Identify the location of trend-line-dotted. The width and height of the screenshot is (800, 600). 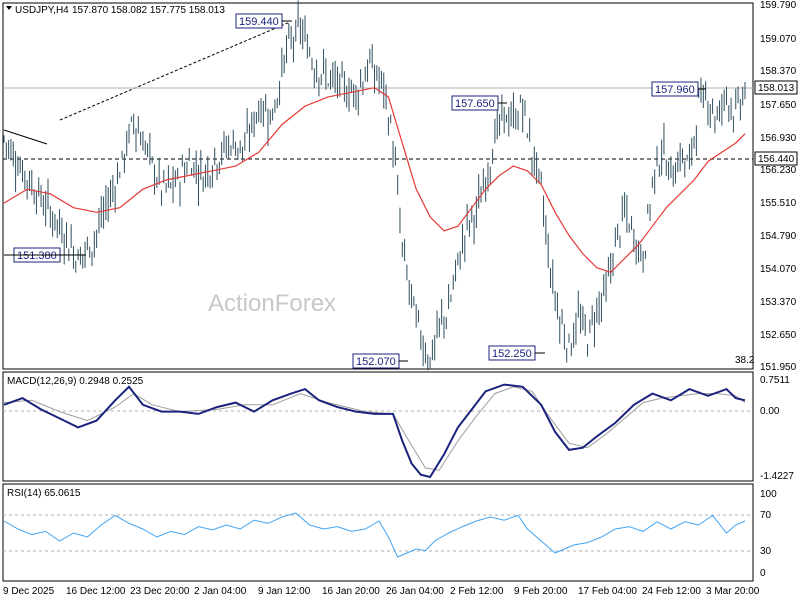
(175, 71).